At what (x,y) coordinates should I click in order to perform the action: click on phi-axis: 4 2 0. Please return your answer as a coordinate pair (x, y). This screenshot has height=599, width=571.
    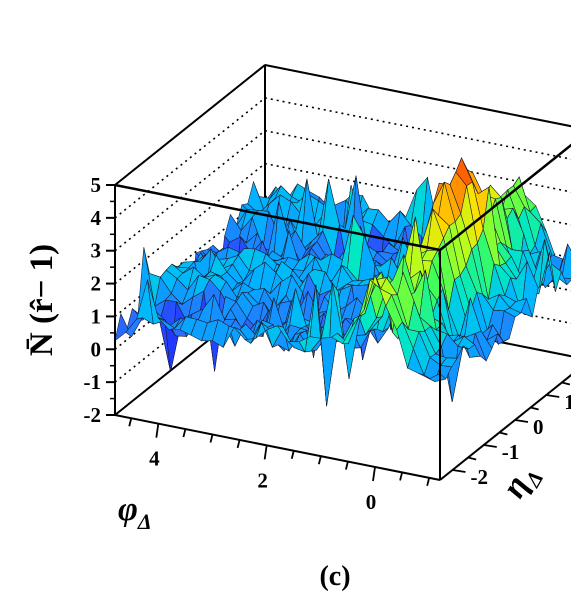
    Looking at the image, I should click on (279, 466).